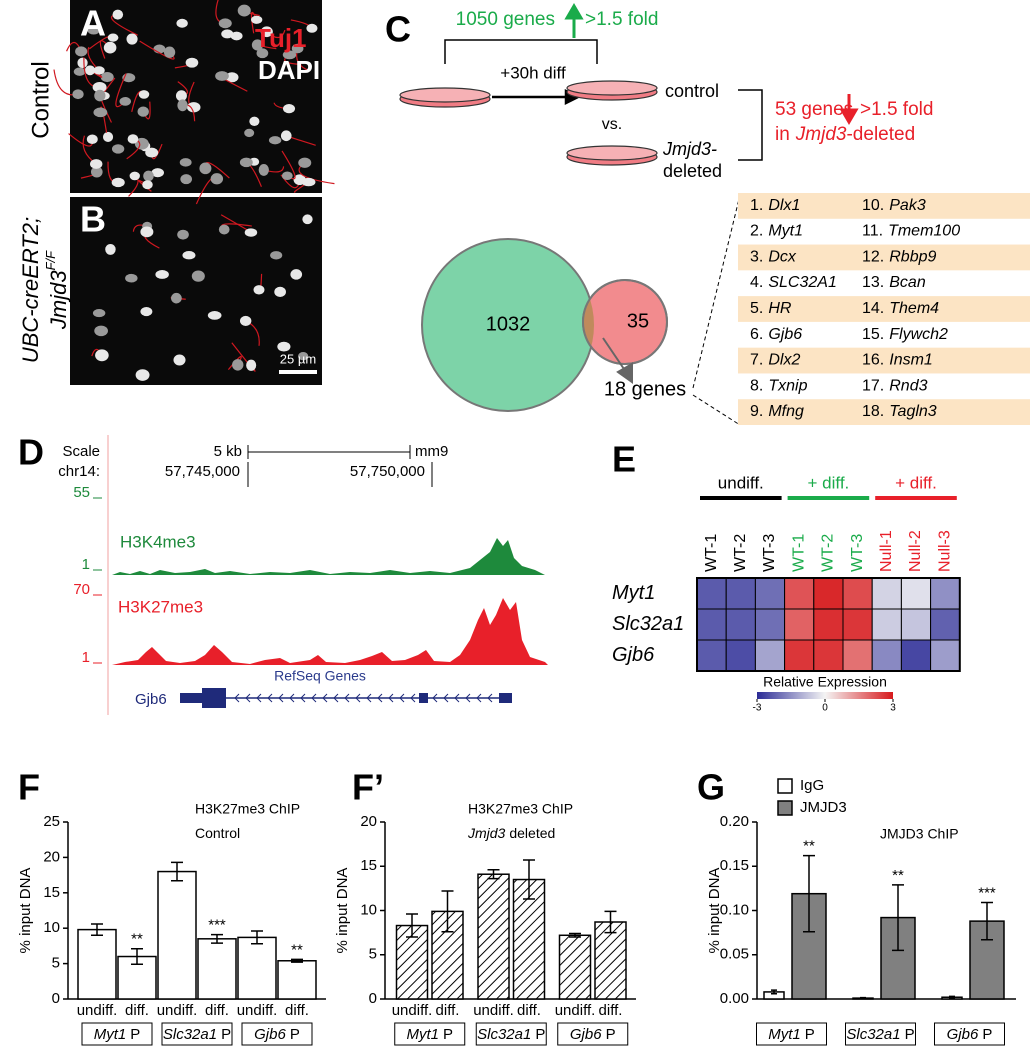  I want to click on x-tick-label: diff., so click(529, 1010).